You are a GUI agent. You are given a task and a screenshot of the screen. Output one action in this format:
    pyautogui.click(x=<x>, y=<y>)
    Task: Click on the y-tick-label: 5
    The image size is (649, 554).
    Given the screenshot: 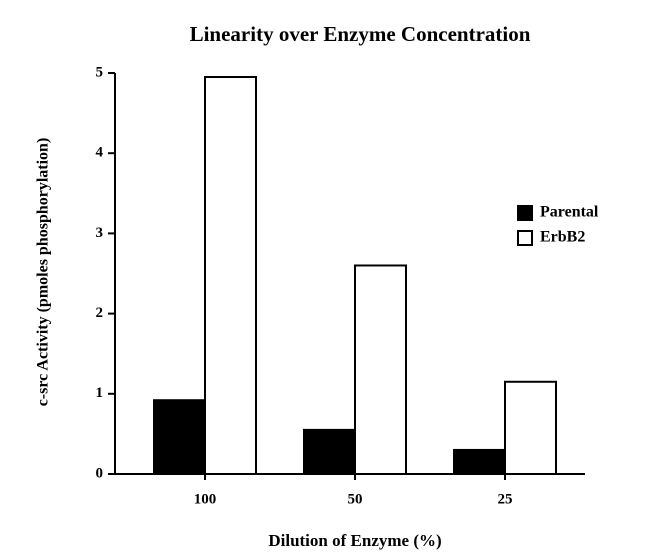 What is the action you would take?
    pyautogui.click(x=100, y=72)
    